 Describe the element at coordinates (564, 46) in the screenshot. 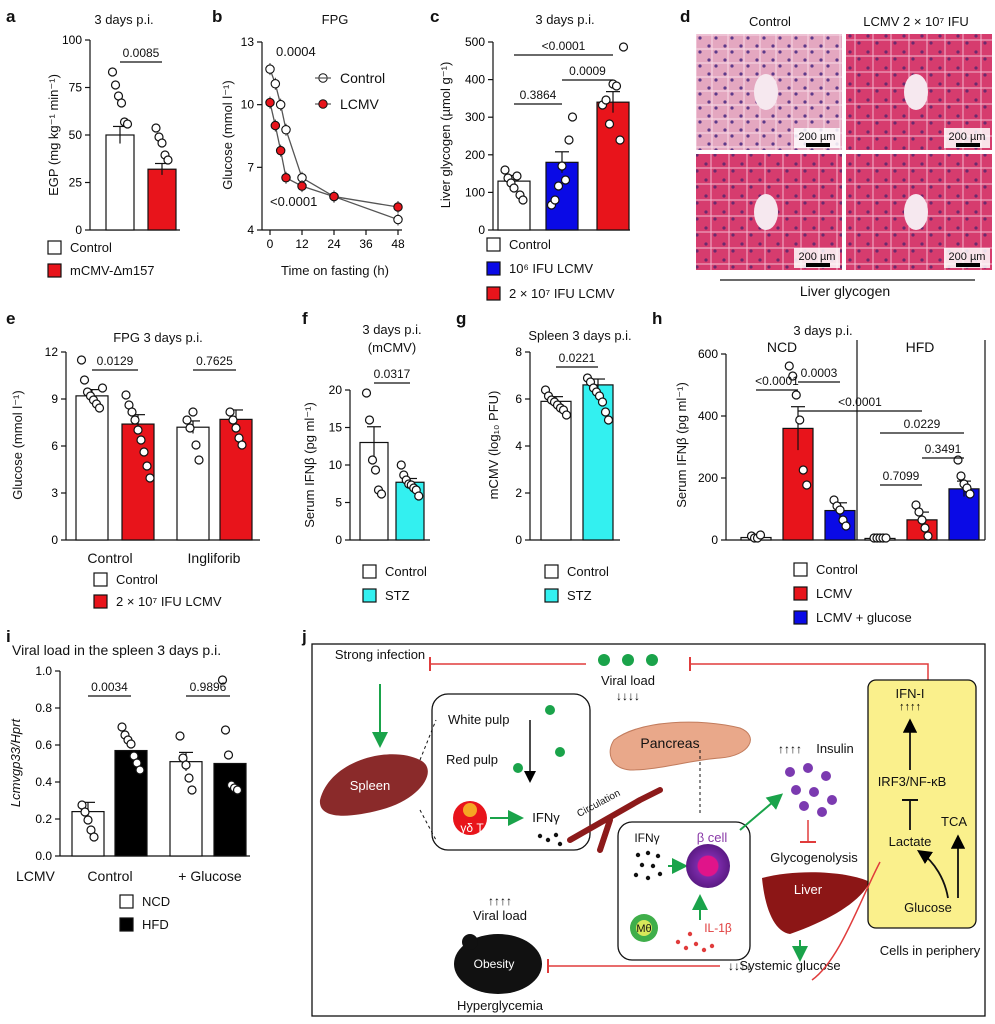

I see `panel-c-1-pvalue: <0.0001` at that location.